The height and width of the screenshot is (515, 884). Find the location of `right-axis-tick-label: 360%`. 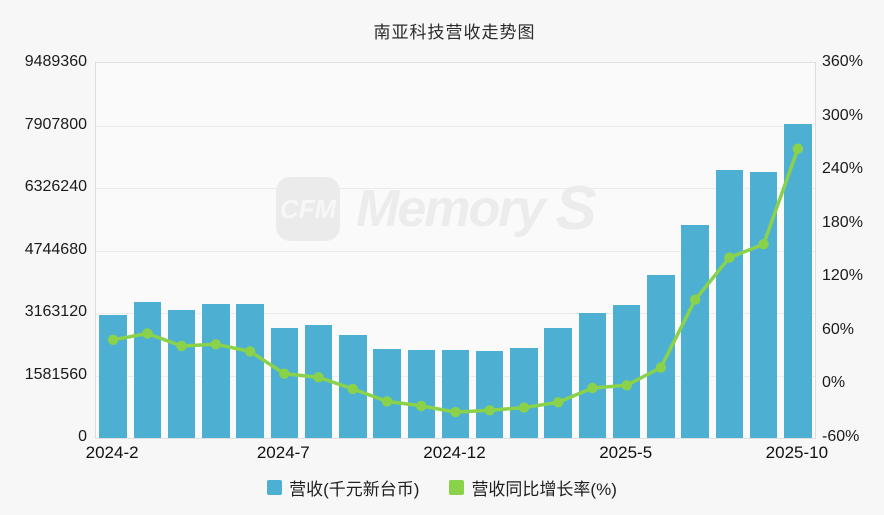

right-axis-tick-label: 360% is located at coordinates (842, 61).